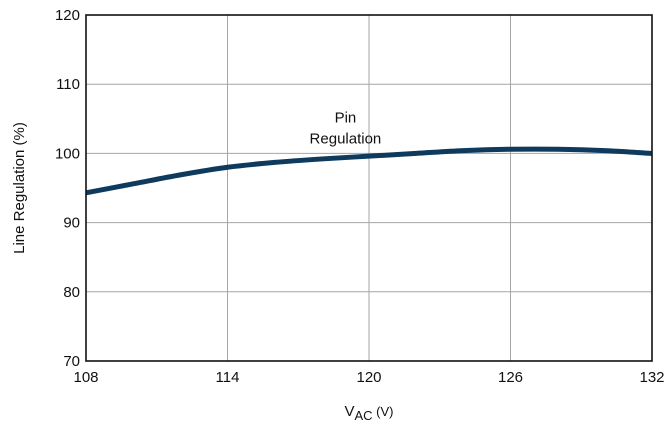 The height and width of the screenshot is (432, 669). I want to click on x-axis-label-main: V, so click(349, 411).